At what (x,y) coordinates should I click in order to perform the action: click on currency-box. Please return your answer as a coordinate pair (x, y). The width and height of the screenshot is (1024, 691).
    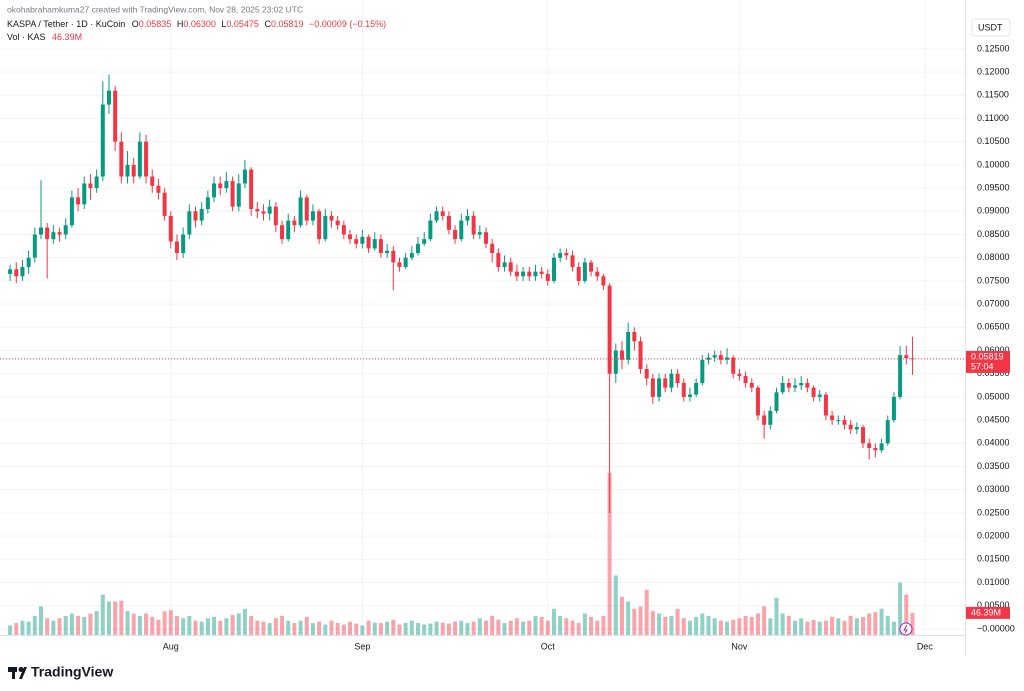
    Looking at the image, I should click on (991, 27).